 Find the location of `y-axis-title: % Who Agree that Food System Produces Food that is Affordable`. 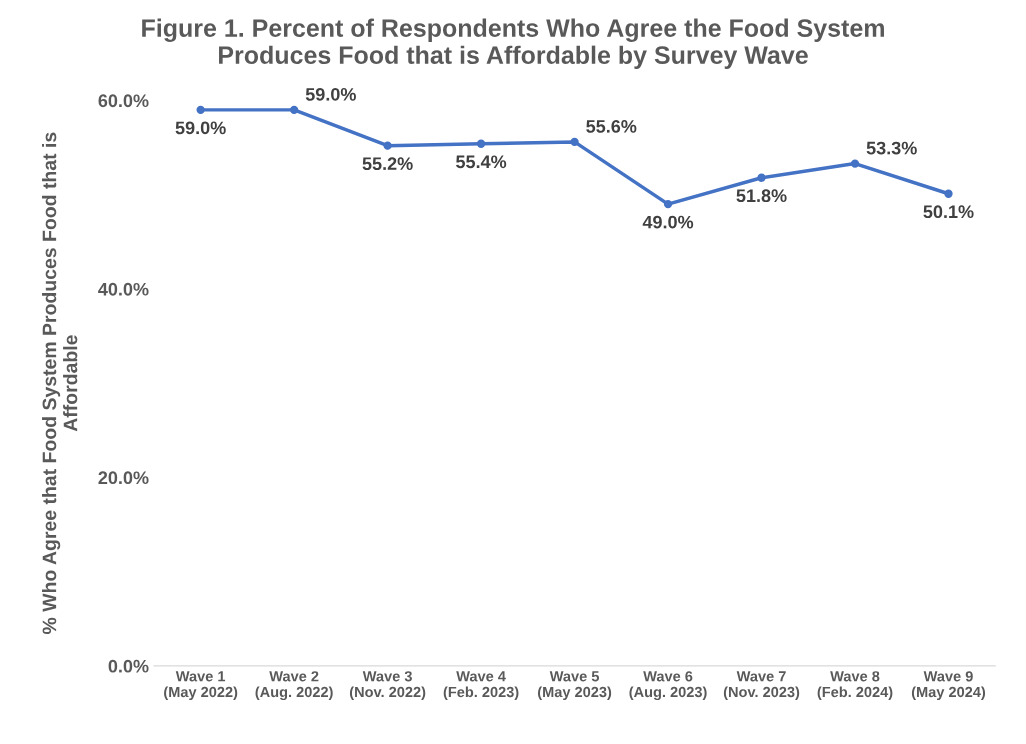

y-axis-title: % Who Agree that Food System Produces Food that is Affordable is located at coordinates (60, 383).